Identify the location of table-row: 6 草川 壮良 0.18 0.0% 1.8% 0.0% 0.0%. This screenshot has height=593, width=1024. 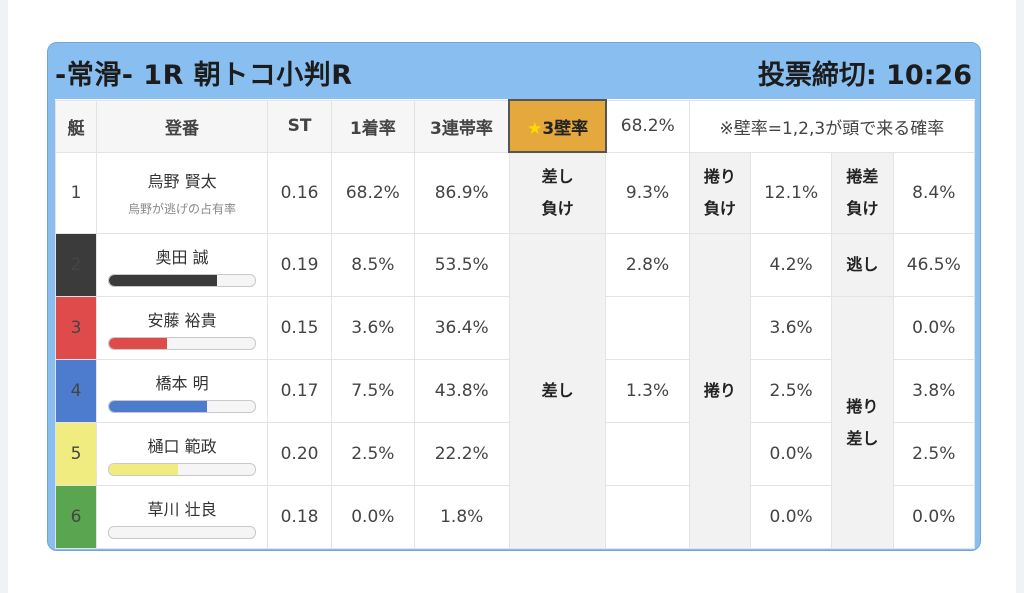
(515, 517).